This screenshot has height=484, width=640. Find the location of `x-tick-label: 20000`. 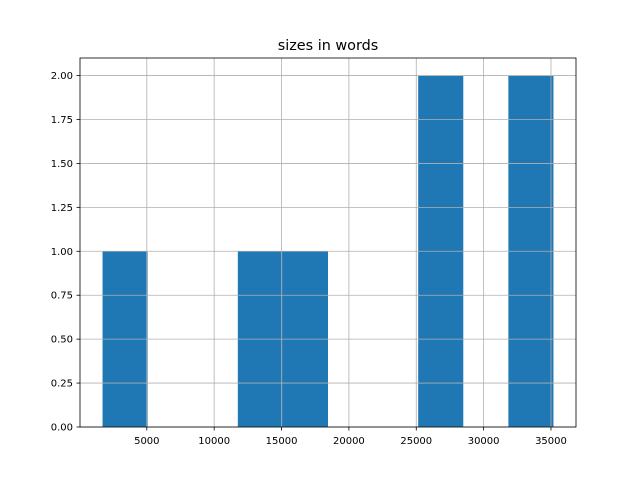

x-tick-label: 20000 is located at coordinates (349, 441).